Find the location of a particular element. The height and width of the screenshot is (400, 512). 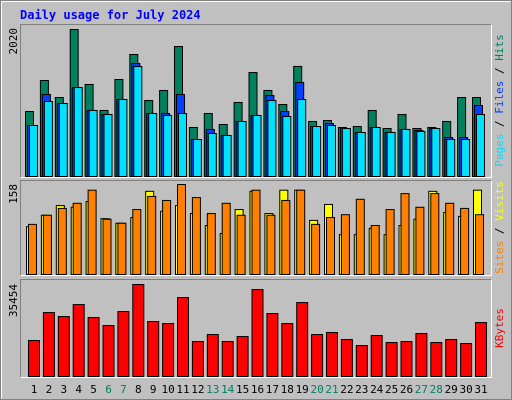

x-tick-label: 4 is located at coordinates (78, 389).